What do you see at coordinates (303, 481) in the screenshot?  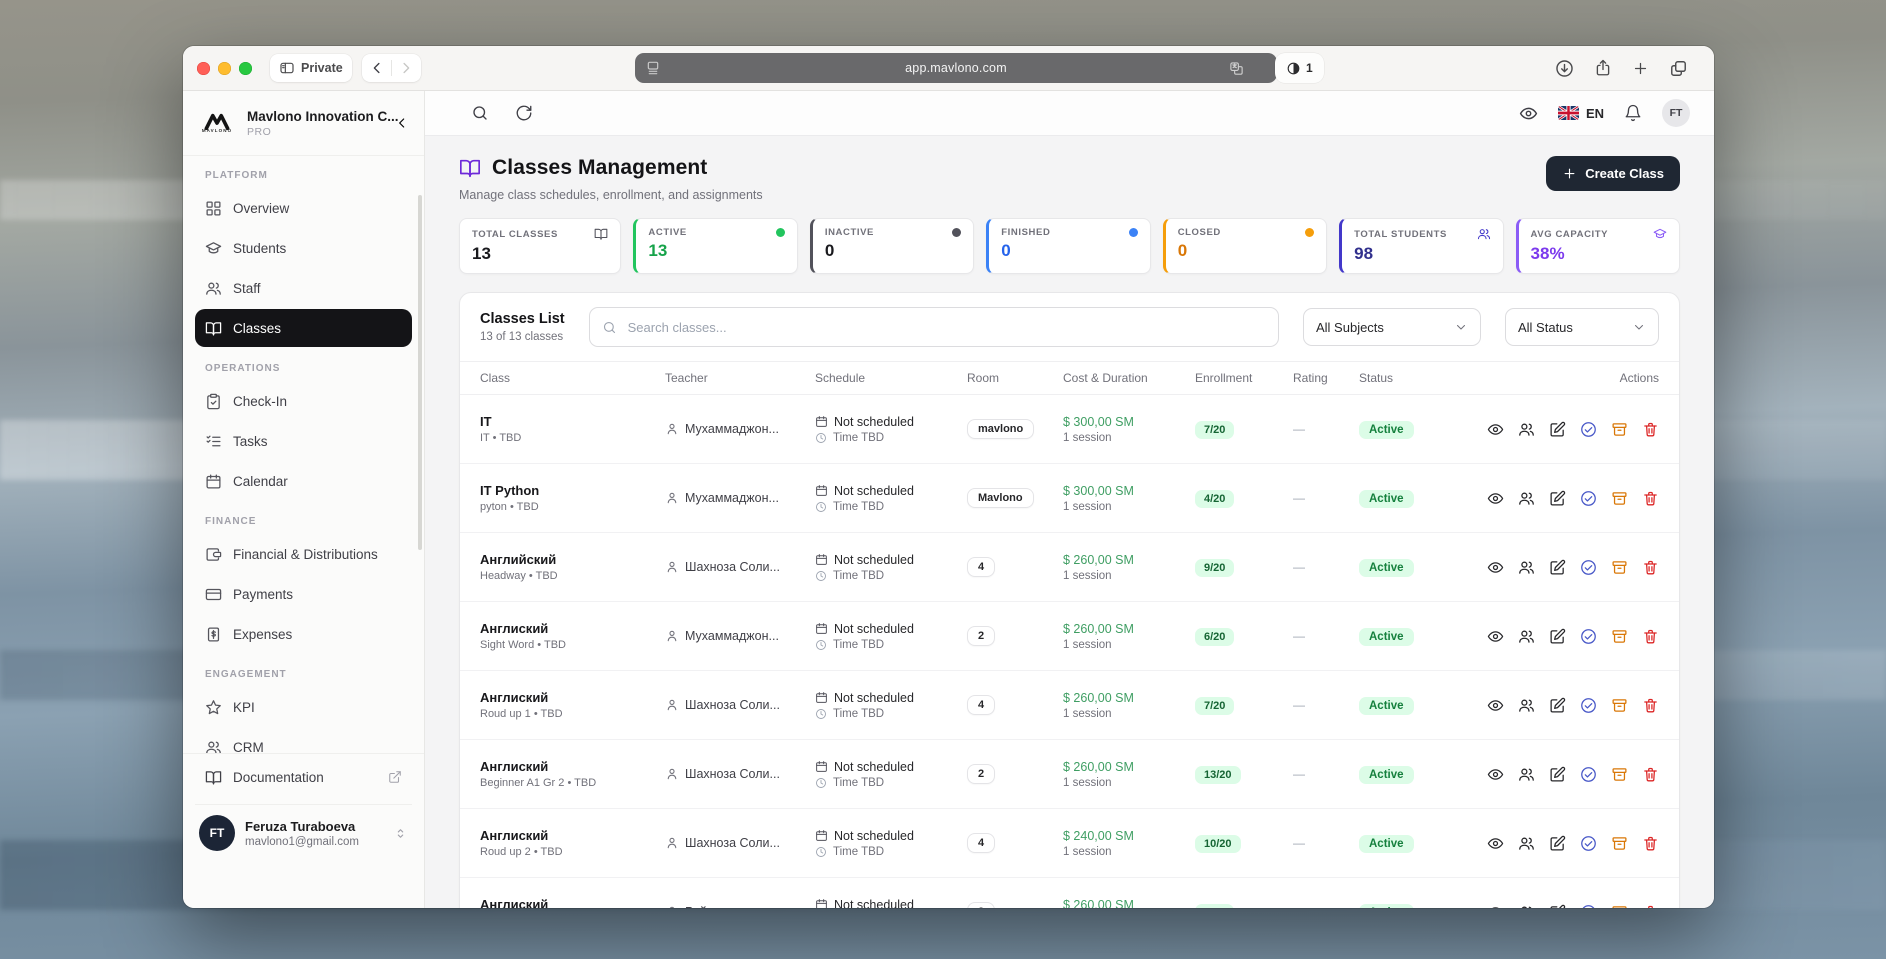 I see `sidebar-item-calendar: Calendar` at bounding box center [303, 481].